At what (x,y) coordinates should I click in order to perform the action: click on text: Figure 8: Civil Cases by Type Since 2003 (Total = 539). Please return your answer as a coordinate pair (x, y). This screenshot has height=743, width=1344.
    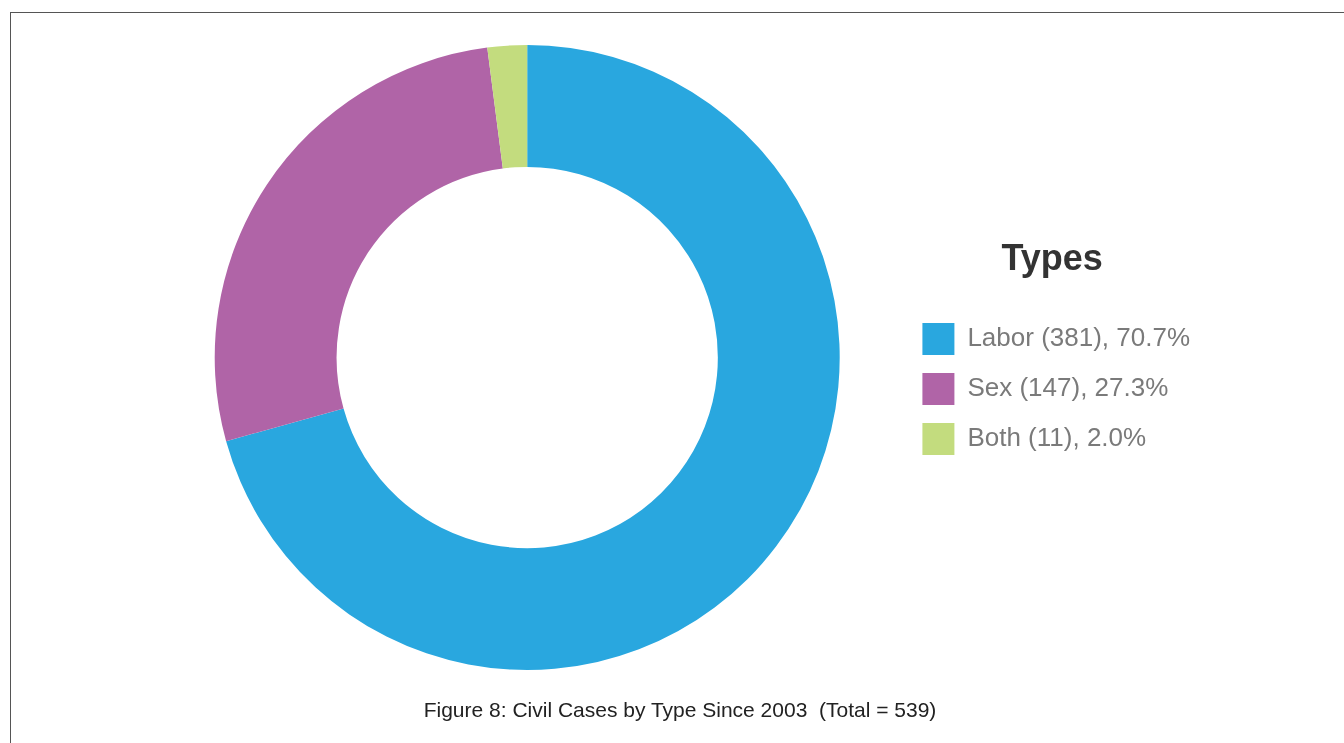
    Looking at the image, I should click on (680, 710).